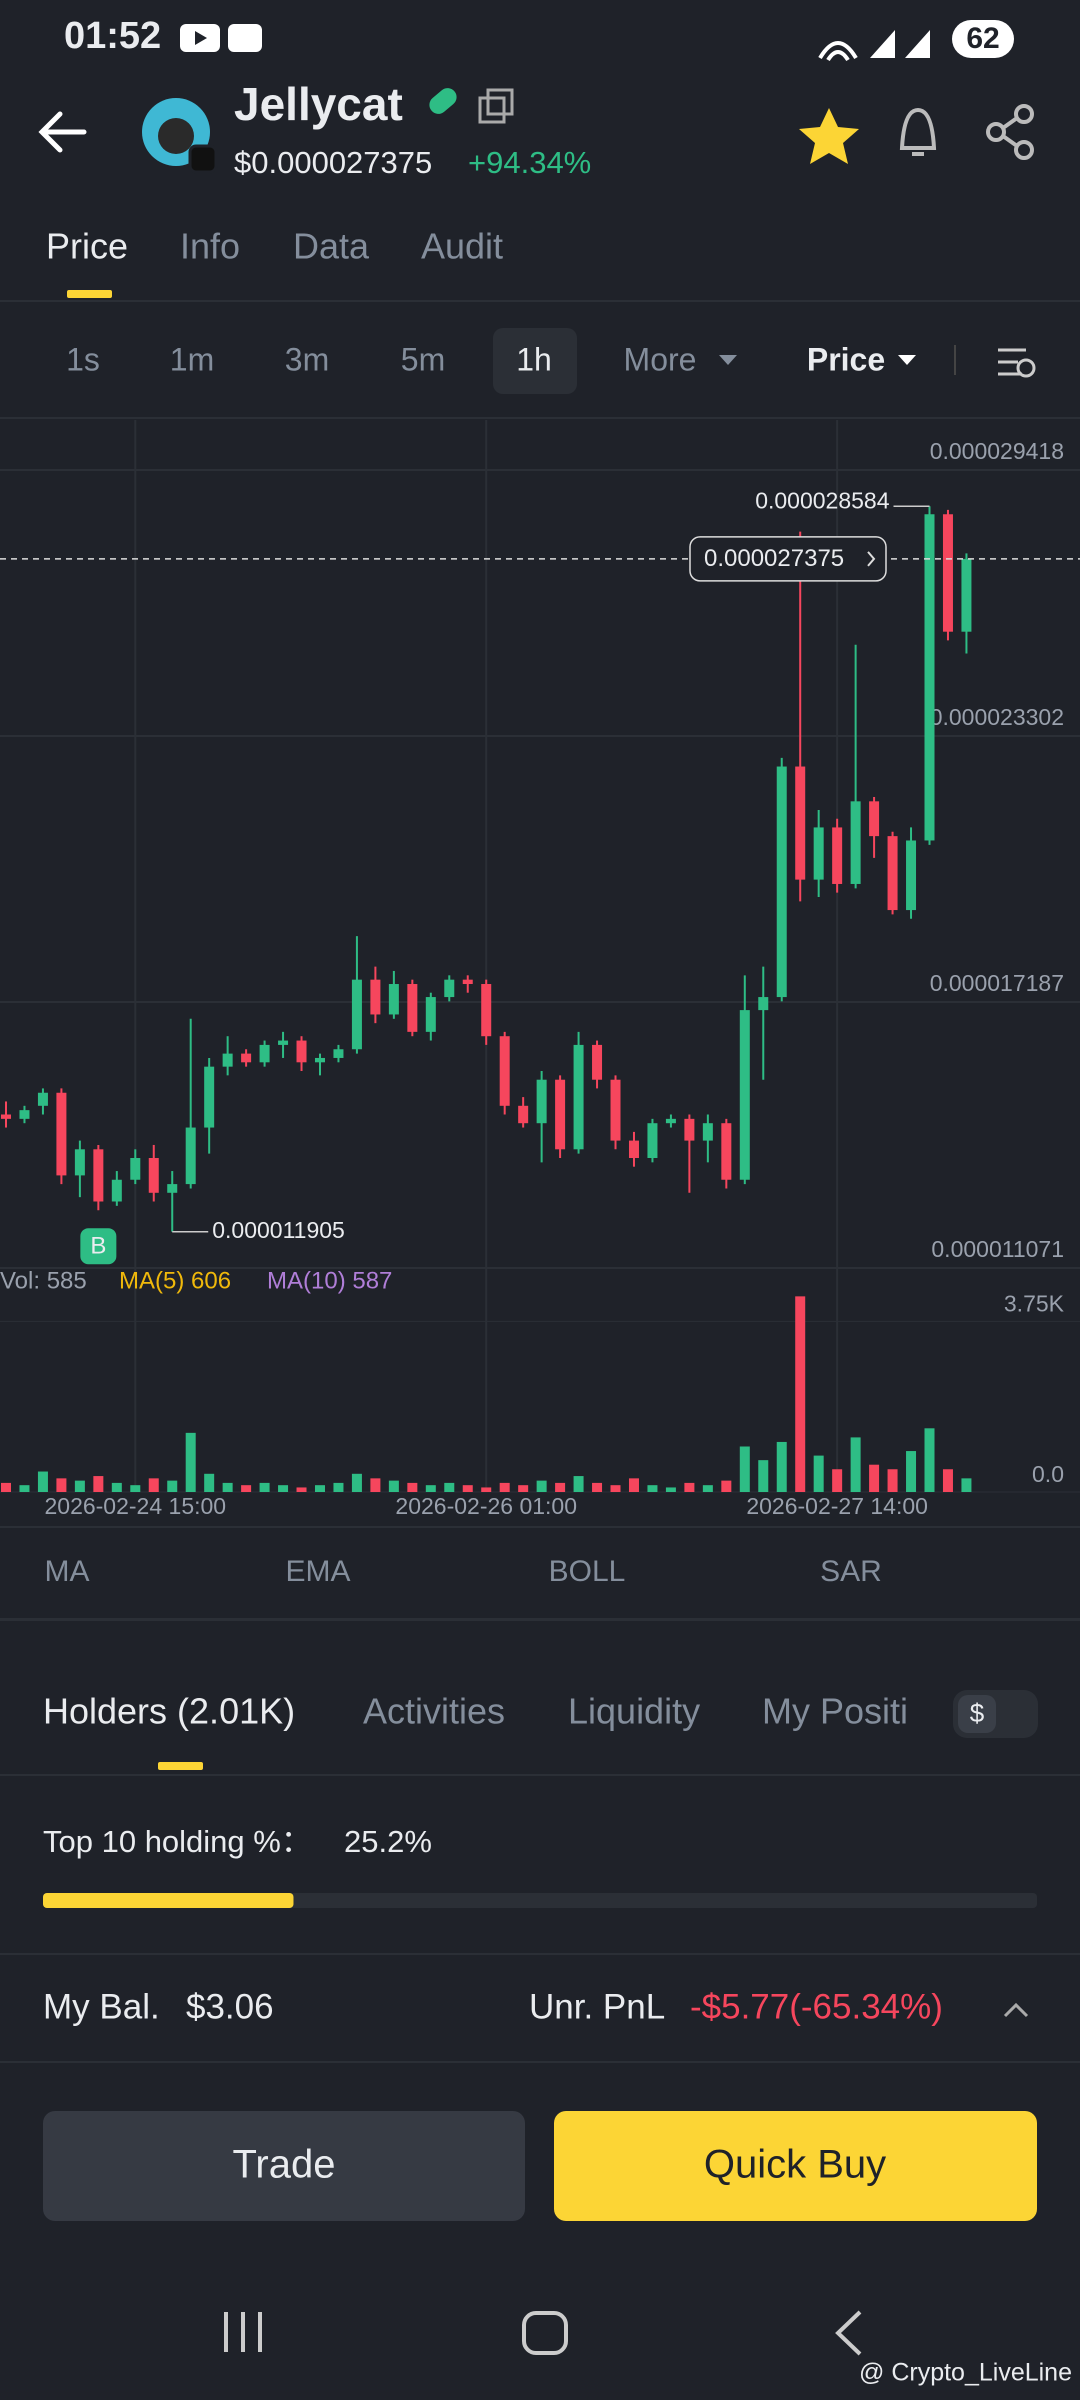  What do you see at coordinates (317, 1571) in the screenshot?
I see `indicator: EMA` at bounding box center [317, 1571].